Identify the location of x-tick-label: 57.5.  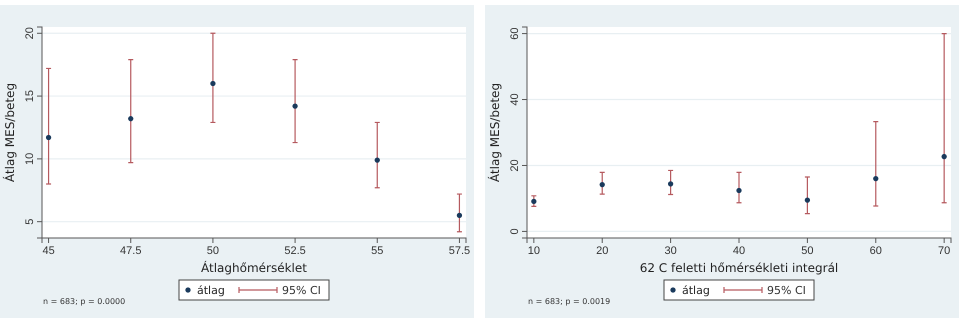
(459, 250).